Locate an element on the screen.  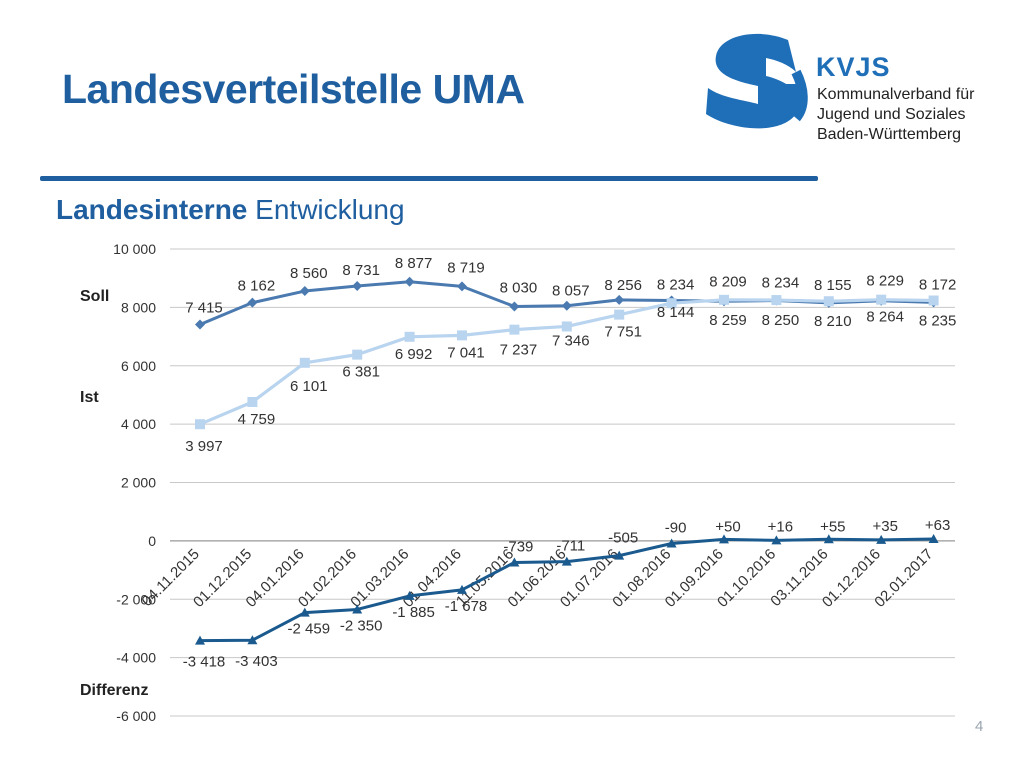
soll-label: 8 877 is located at coordinates (414, 263).